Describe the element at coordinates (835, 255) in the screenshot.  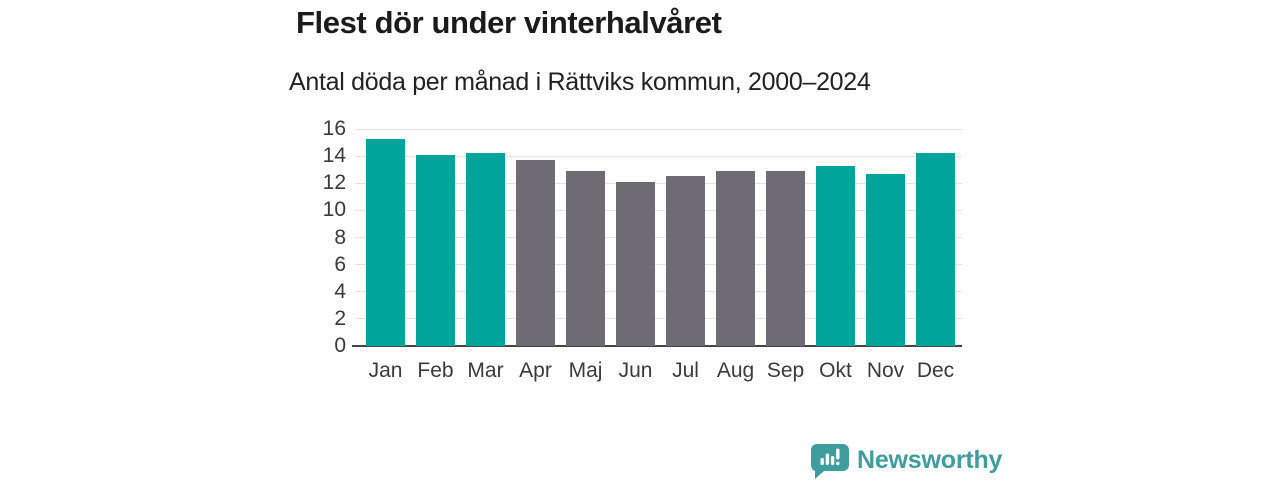
I see `bar-okt` at that location.